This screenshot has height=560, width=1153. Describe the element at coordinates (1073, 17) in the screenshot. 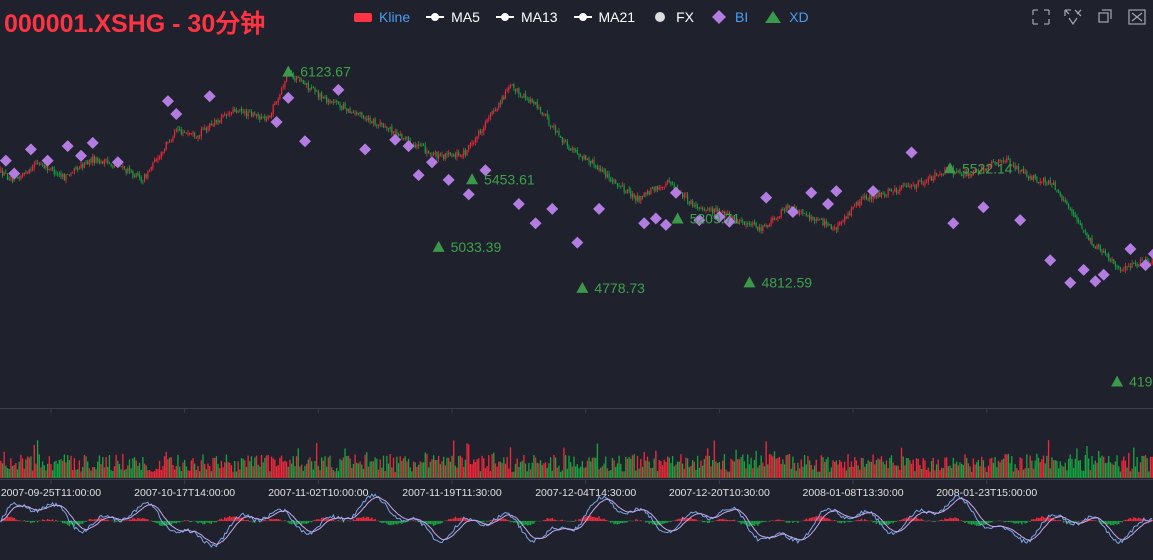

I see `zoom-reset-icon` at that location.